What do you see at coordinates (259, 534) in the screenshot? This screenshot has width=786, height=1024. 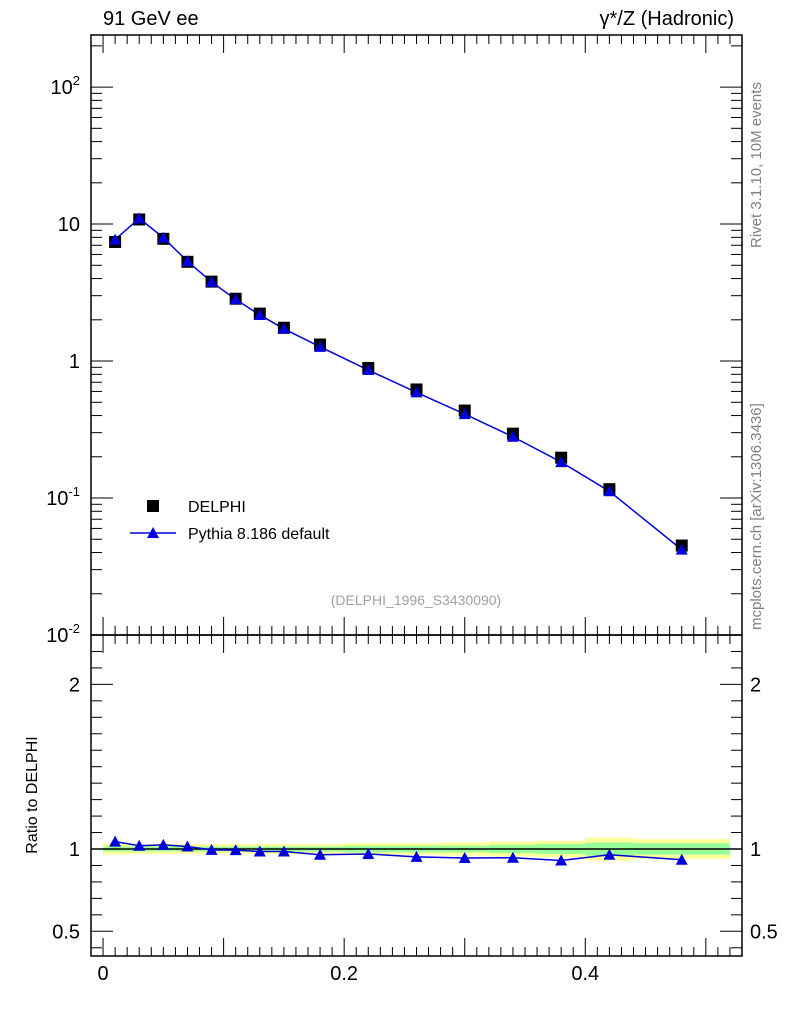 I see `legend-label-pythia: Pythia 8.186 default` at bounding box center [259, 534].